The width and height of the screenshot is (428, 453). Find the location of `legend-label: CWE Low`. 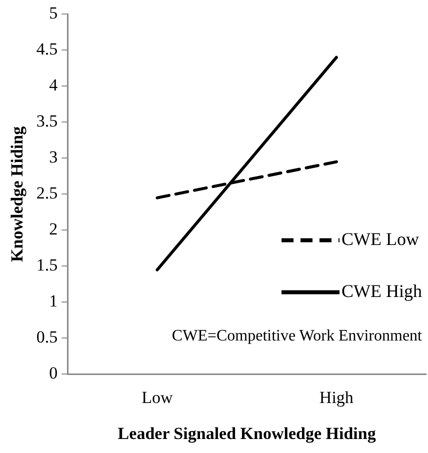

legend-label: CWE Low is located at coordinates (380, 238).